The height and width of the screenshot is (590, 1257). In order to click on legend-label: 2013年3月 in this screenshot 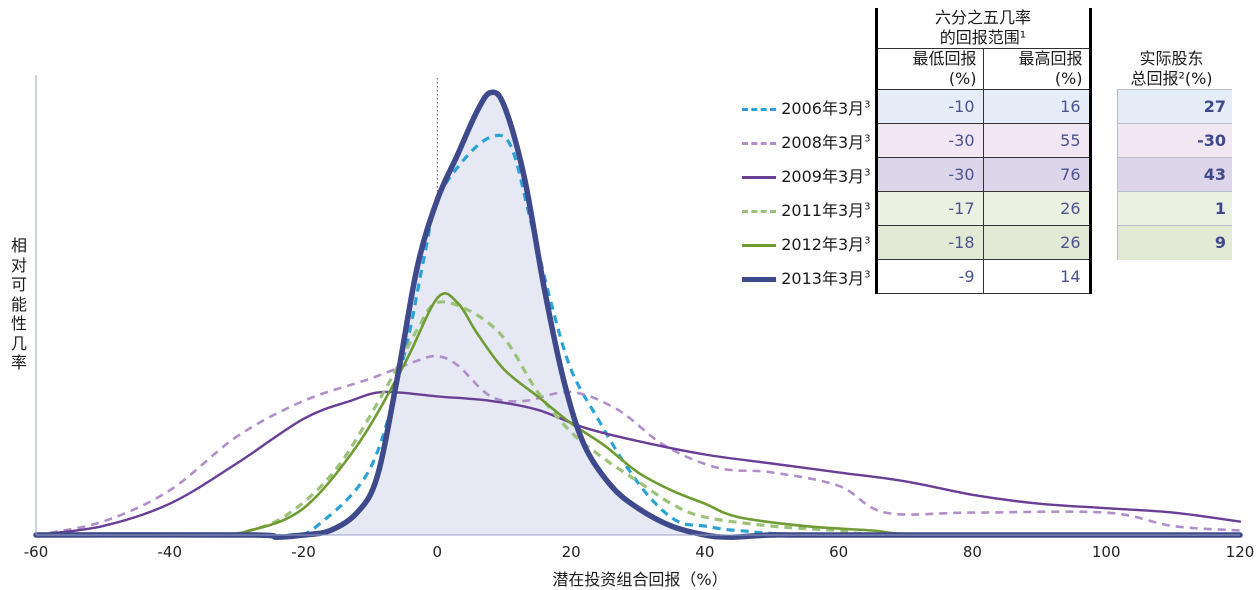, I will do `click(823, 278)`.